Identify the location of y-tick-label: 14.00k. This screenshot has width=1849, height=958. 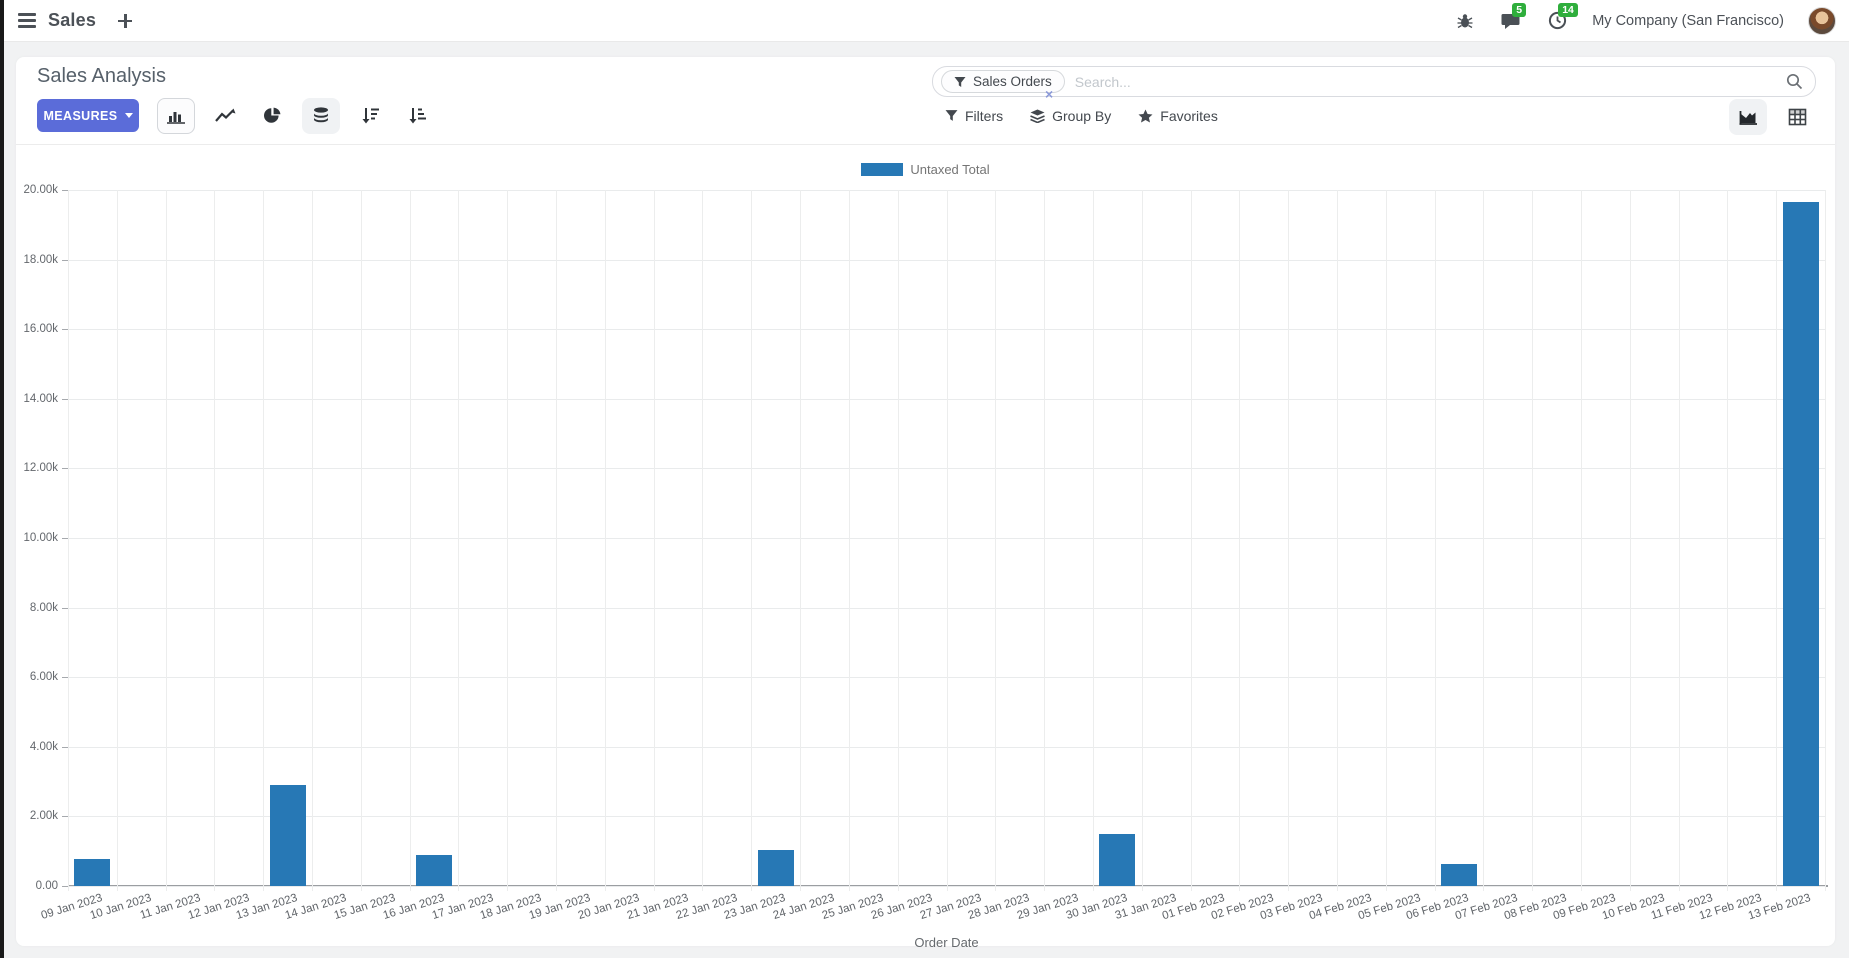
(40, 398).